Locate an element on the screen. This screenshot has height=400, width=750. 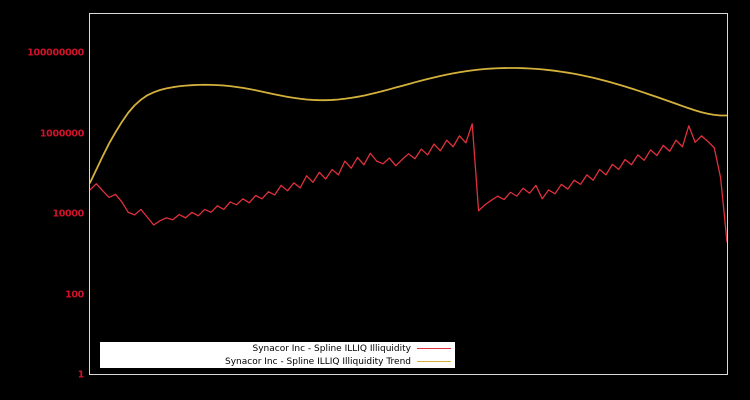
y-axis-tick-label: 1 is located at coordinates (81, 375).